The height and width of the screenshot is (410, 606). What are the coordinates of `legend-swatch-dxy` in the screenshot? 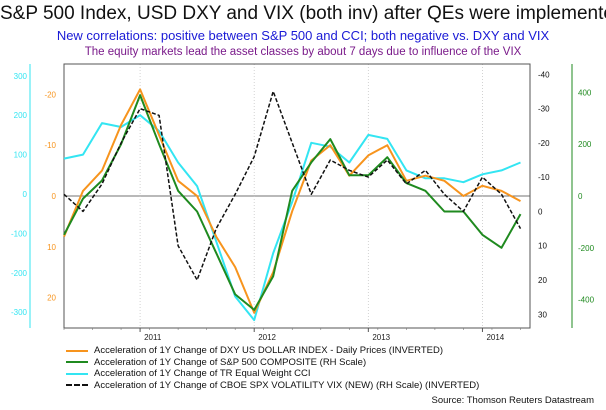 It's located at (77, 350).